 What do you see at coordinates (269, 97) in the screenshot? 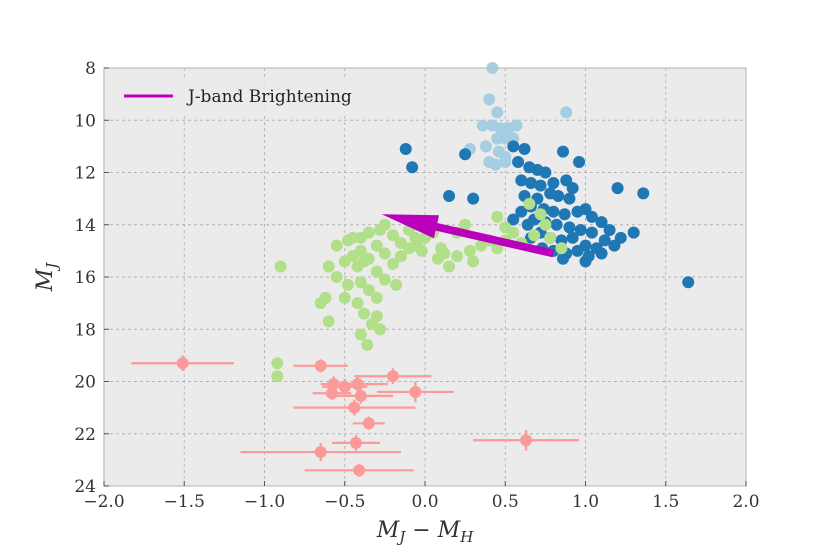
I see `legend-label: J-band Brightening` at bounding box center [269, 97].